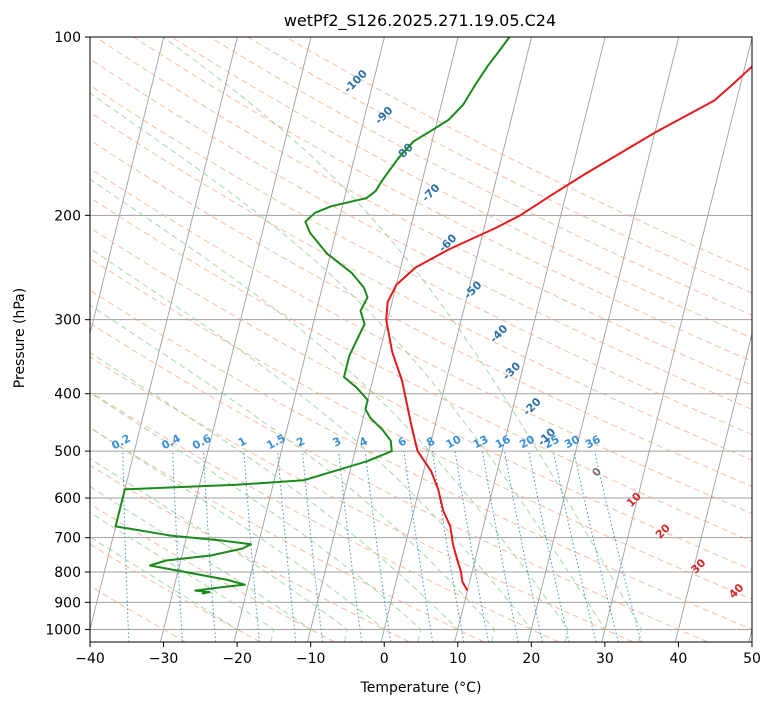  I want to click on y-tick-label: 300, so click(67, 321).